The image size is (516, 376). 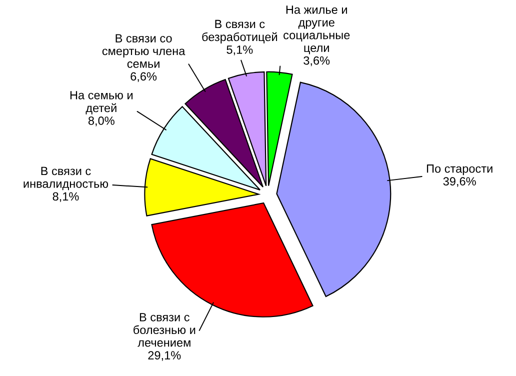 What do you see at coordinates (317, 61) in the screenshot?
I see `data-label: 3,6%` at bounding box center [317, 61].